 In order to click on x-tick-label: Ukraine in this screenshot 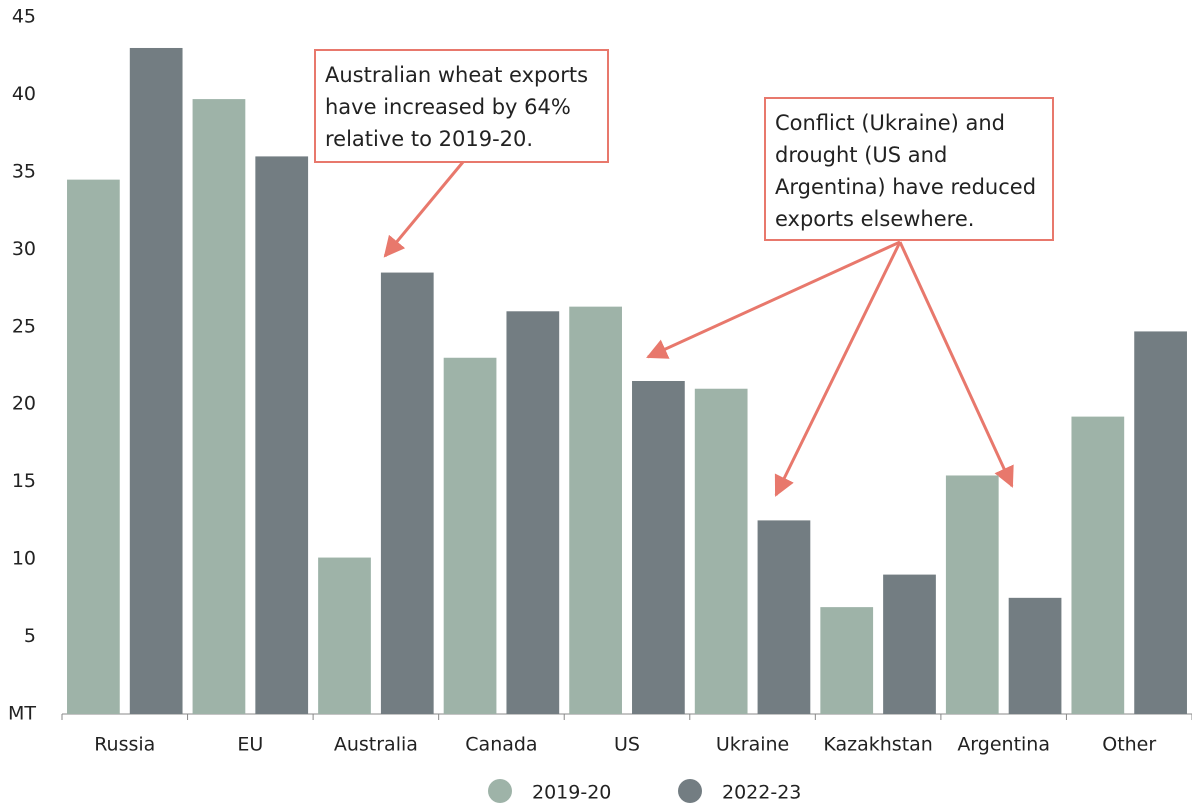, I will do `click(752, 745)`.